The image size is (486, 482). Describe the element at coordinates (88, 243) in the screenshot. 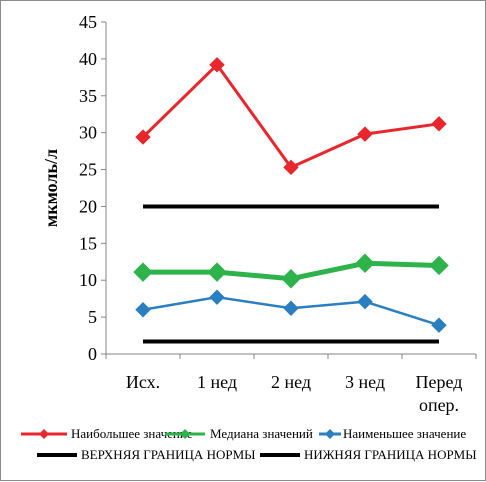

I see `y-tick-label: 15` at that location.